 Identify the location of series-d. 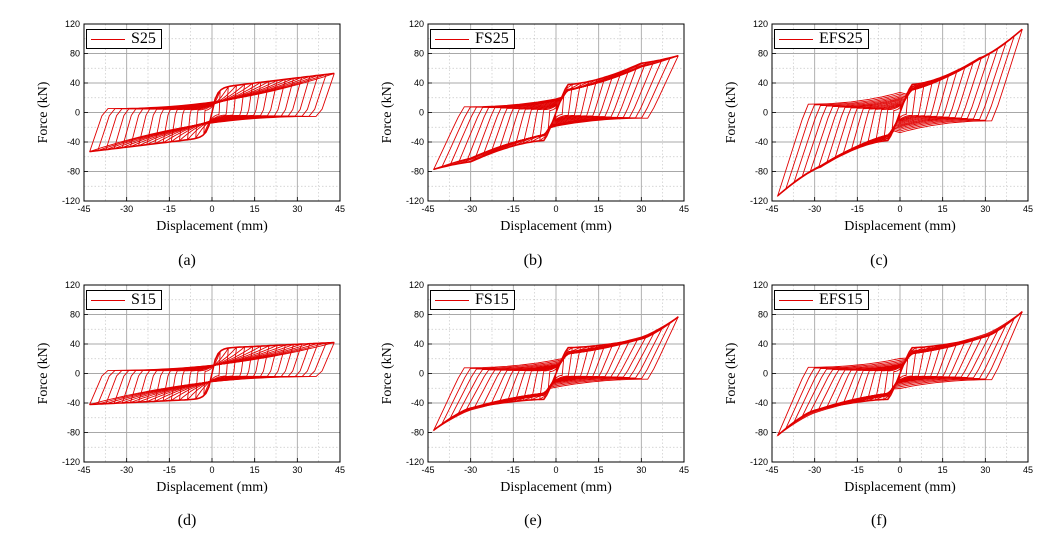
(211, 373).